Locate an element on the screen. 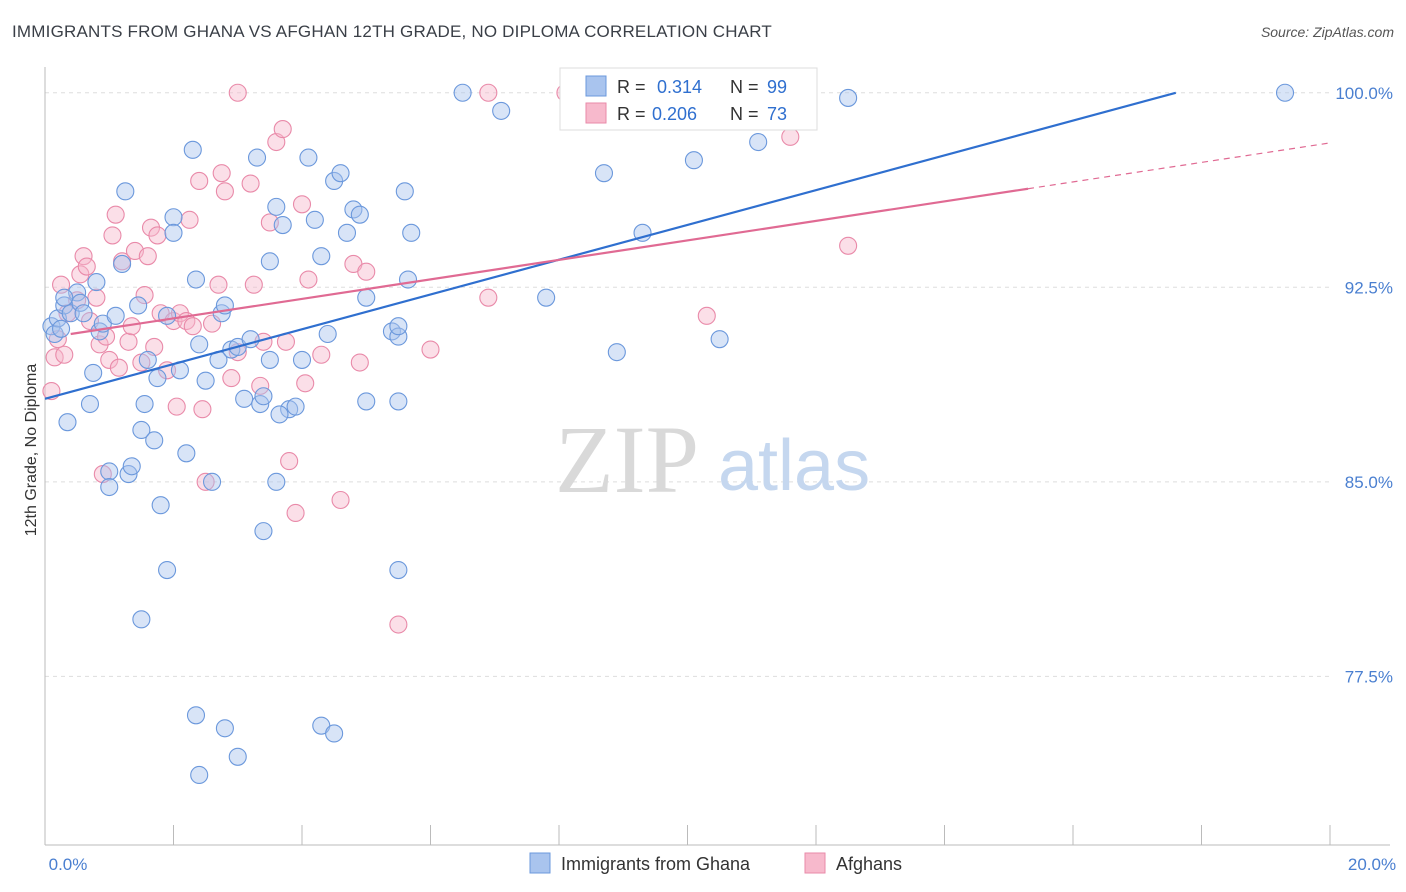  stats-legend: R = 0.314 N = 99 R = 0.206 N = 73 is located at coordinates (688, 99).